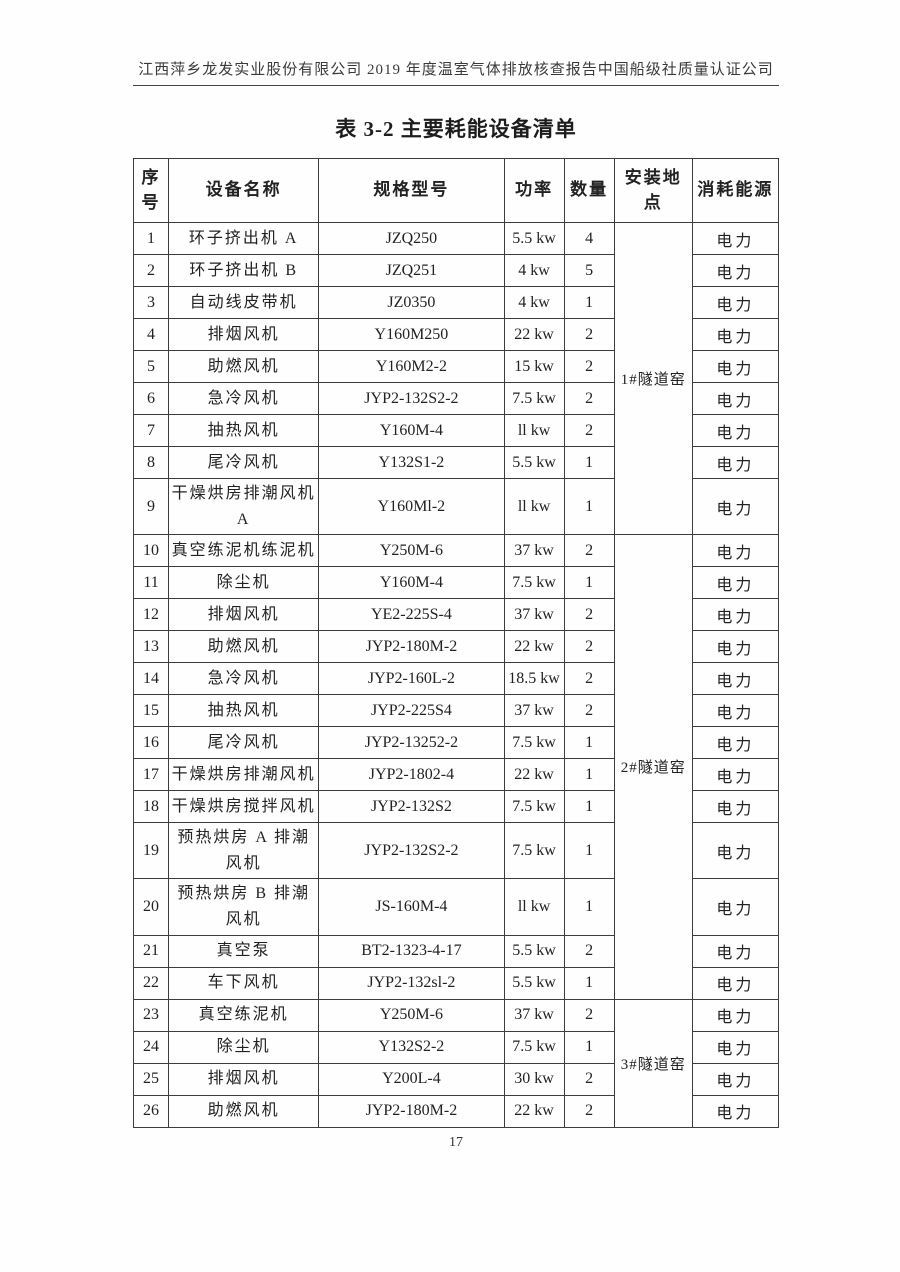 Image resolution: width=900 pixels, height=1272 pixels. I want to click on cell-spec: JZ0350, so click(411, 302).